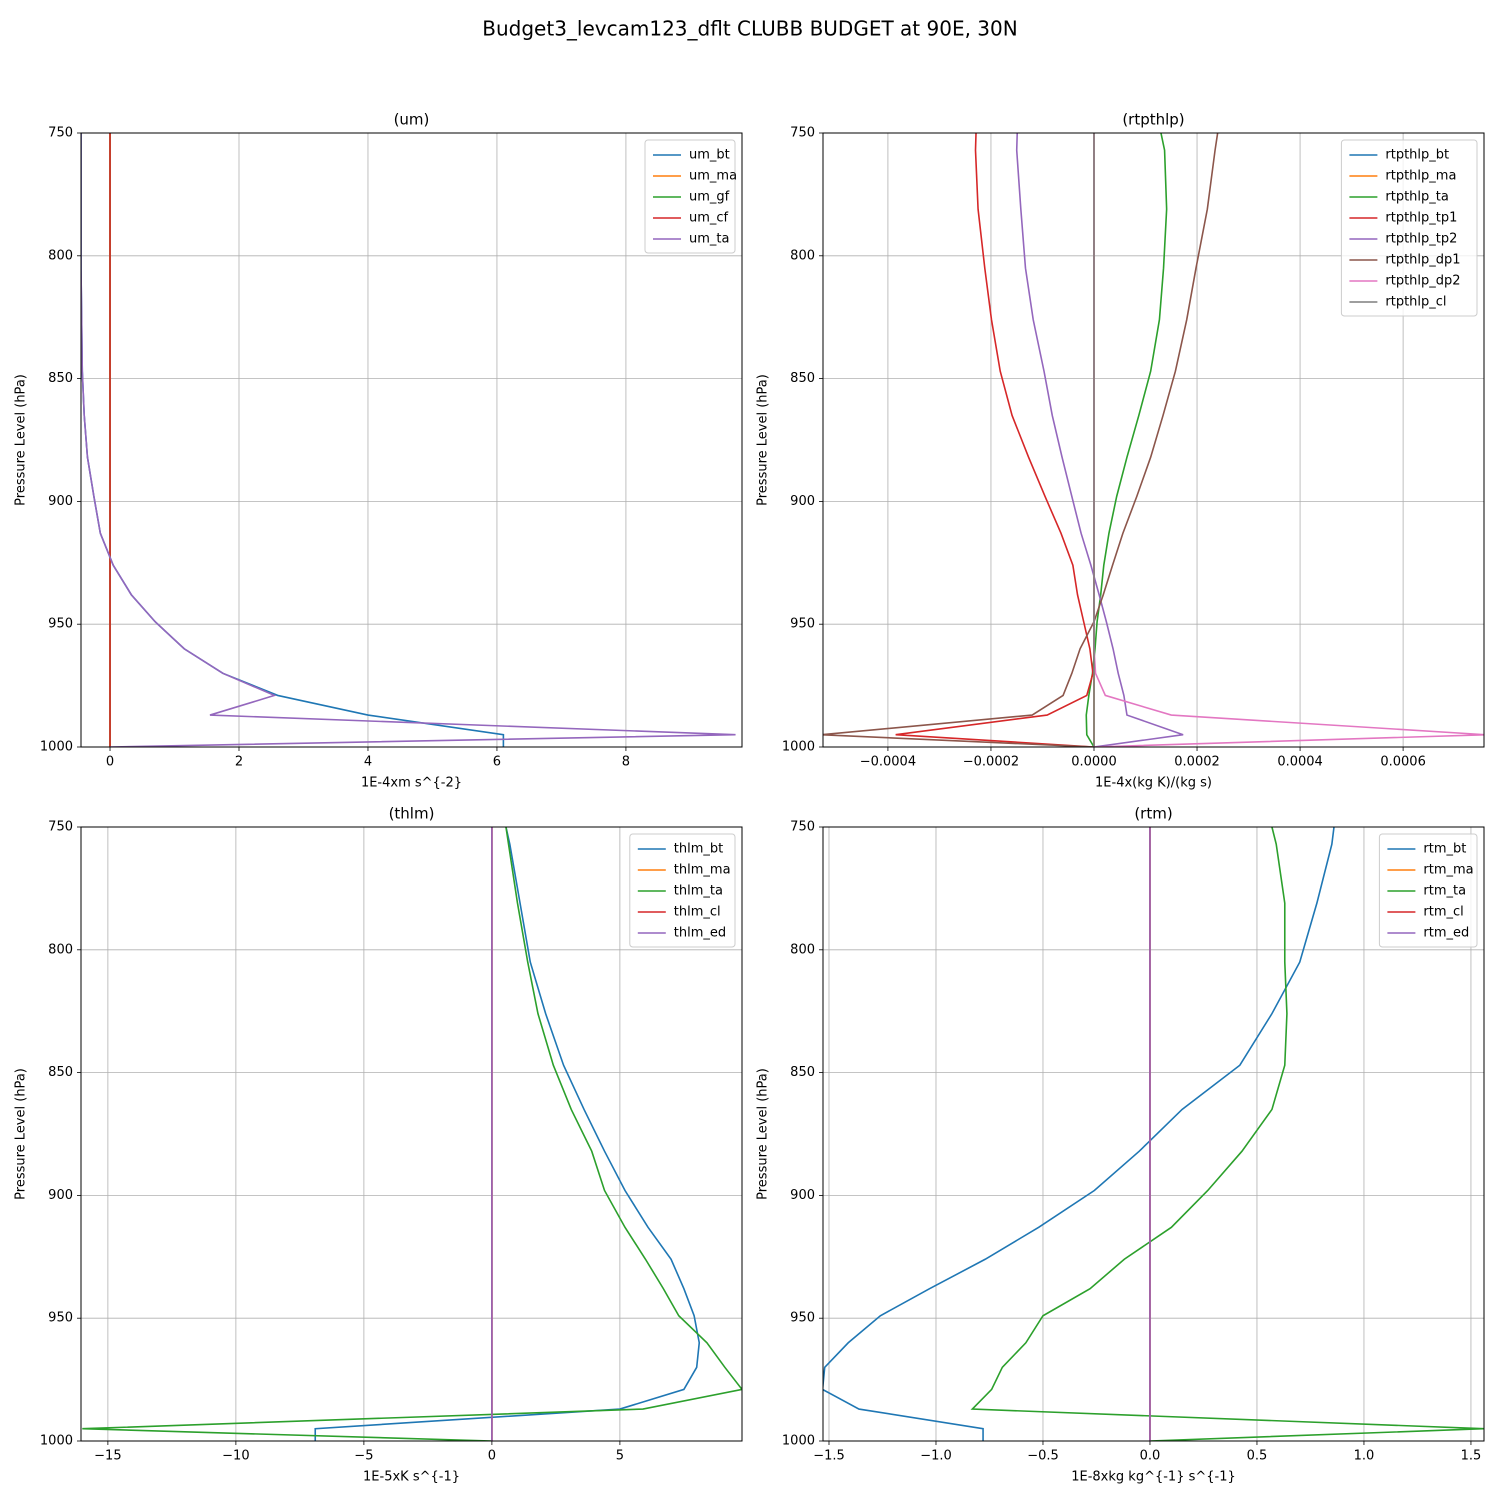  What do you see at coordinates (1415, 302) in the screenshot?
I see `legend-label: rtpthlp_cl` at bounding box center [1415, 302].